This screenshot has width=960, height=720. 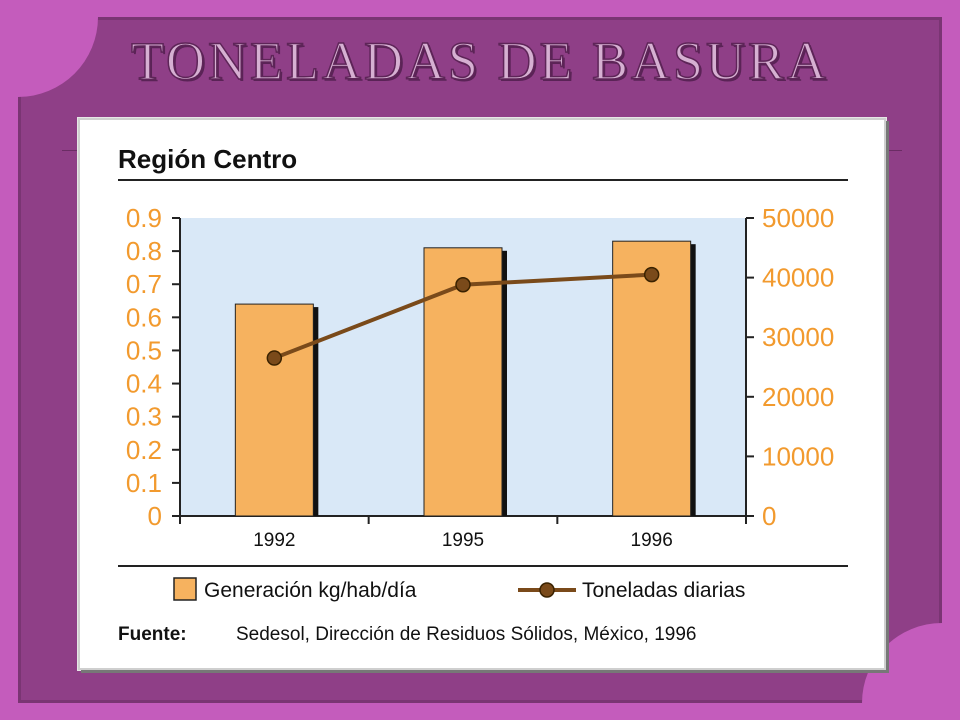 I want to click on left-tick-label: 0.2, so click(x=144, y=450).